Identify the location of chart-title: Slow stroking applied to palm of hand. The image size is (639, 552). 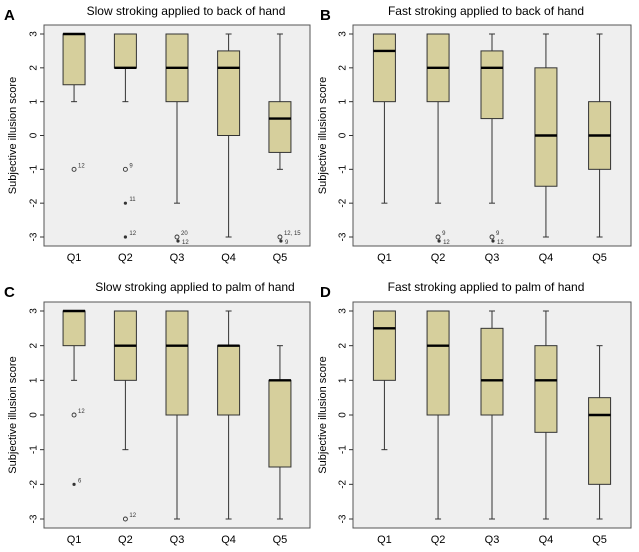
(194, 287).